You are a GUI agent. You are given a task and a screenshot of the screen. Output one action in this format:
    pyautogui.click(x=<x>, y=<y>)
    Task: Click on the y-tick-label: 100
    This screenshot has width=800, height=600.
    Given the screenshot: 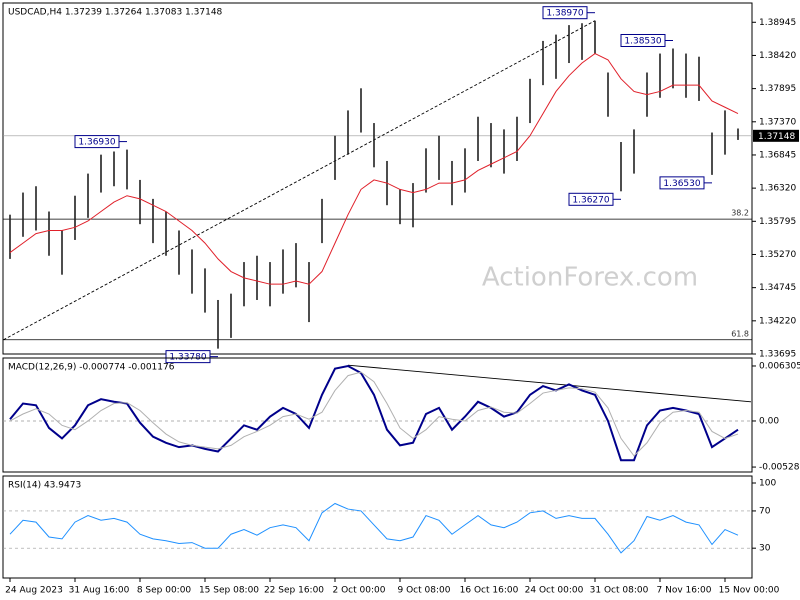 What is the action you would take?
    pyautogui.click(x=767, y=483)
    